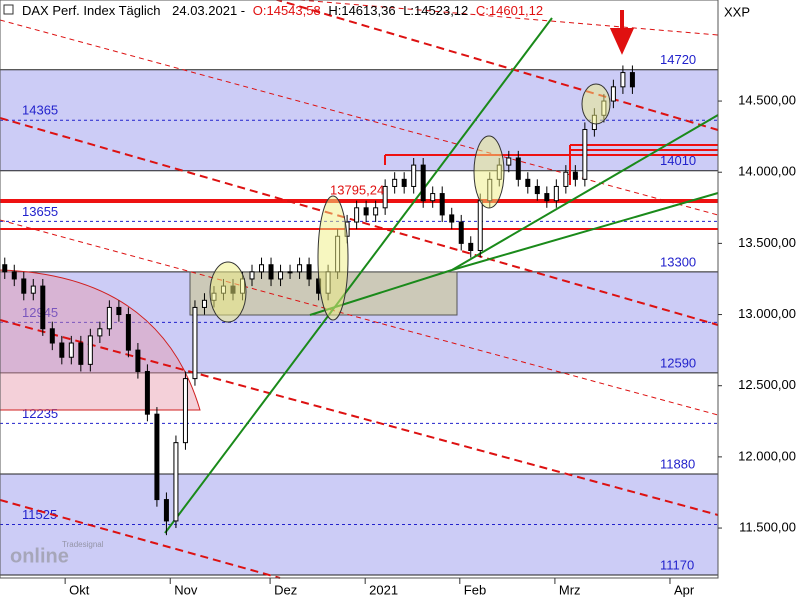 This screenshot has width=800, height=600. What do you see at coordinates (737, 11) in the screenshot?
I see `symbol: XXP` at bounding box center [737, 11].